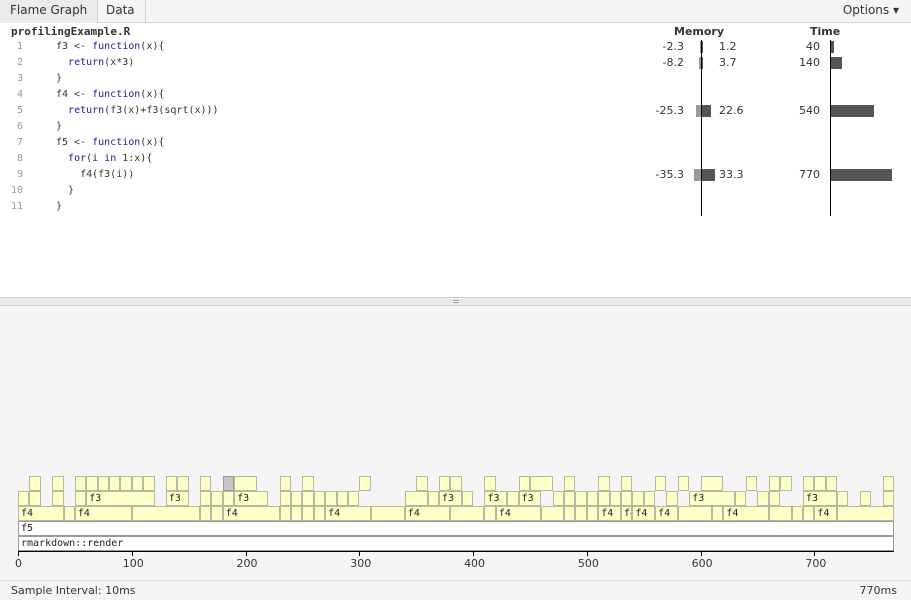  What do you see at coordinates (49, 11) in the screenshot?
I see `tab-flame-graph: Flame Graph` at bounding box center [49, 11].